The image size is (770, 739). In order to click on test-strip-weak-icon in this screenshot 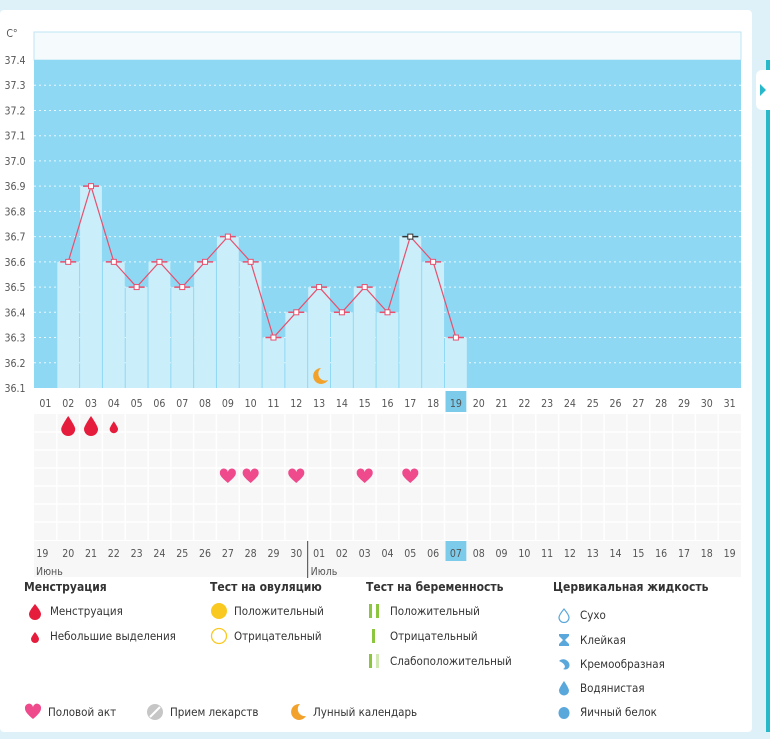, I will do `click(374, 661)`.